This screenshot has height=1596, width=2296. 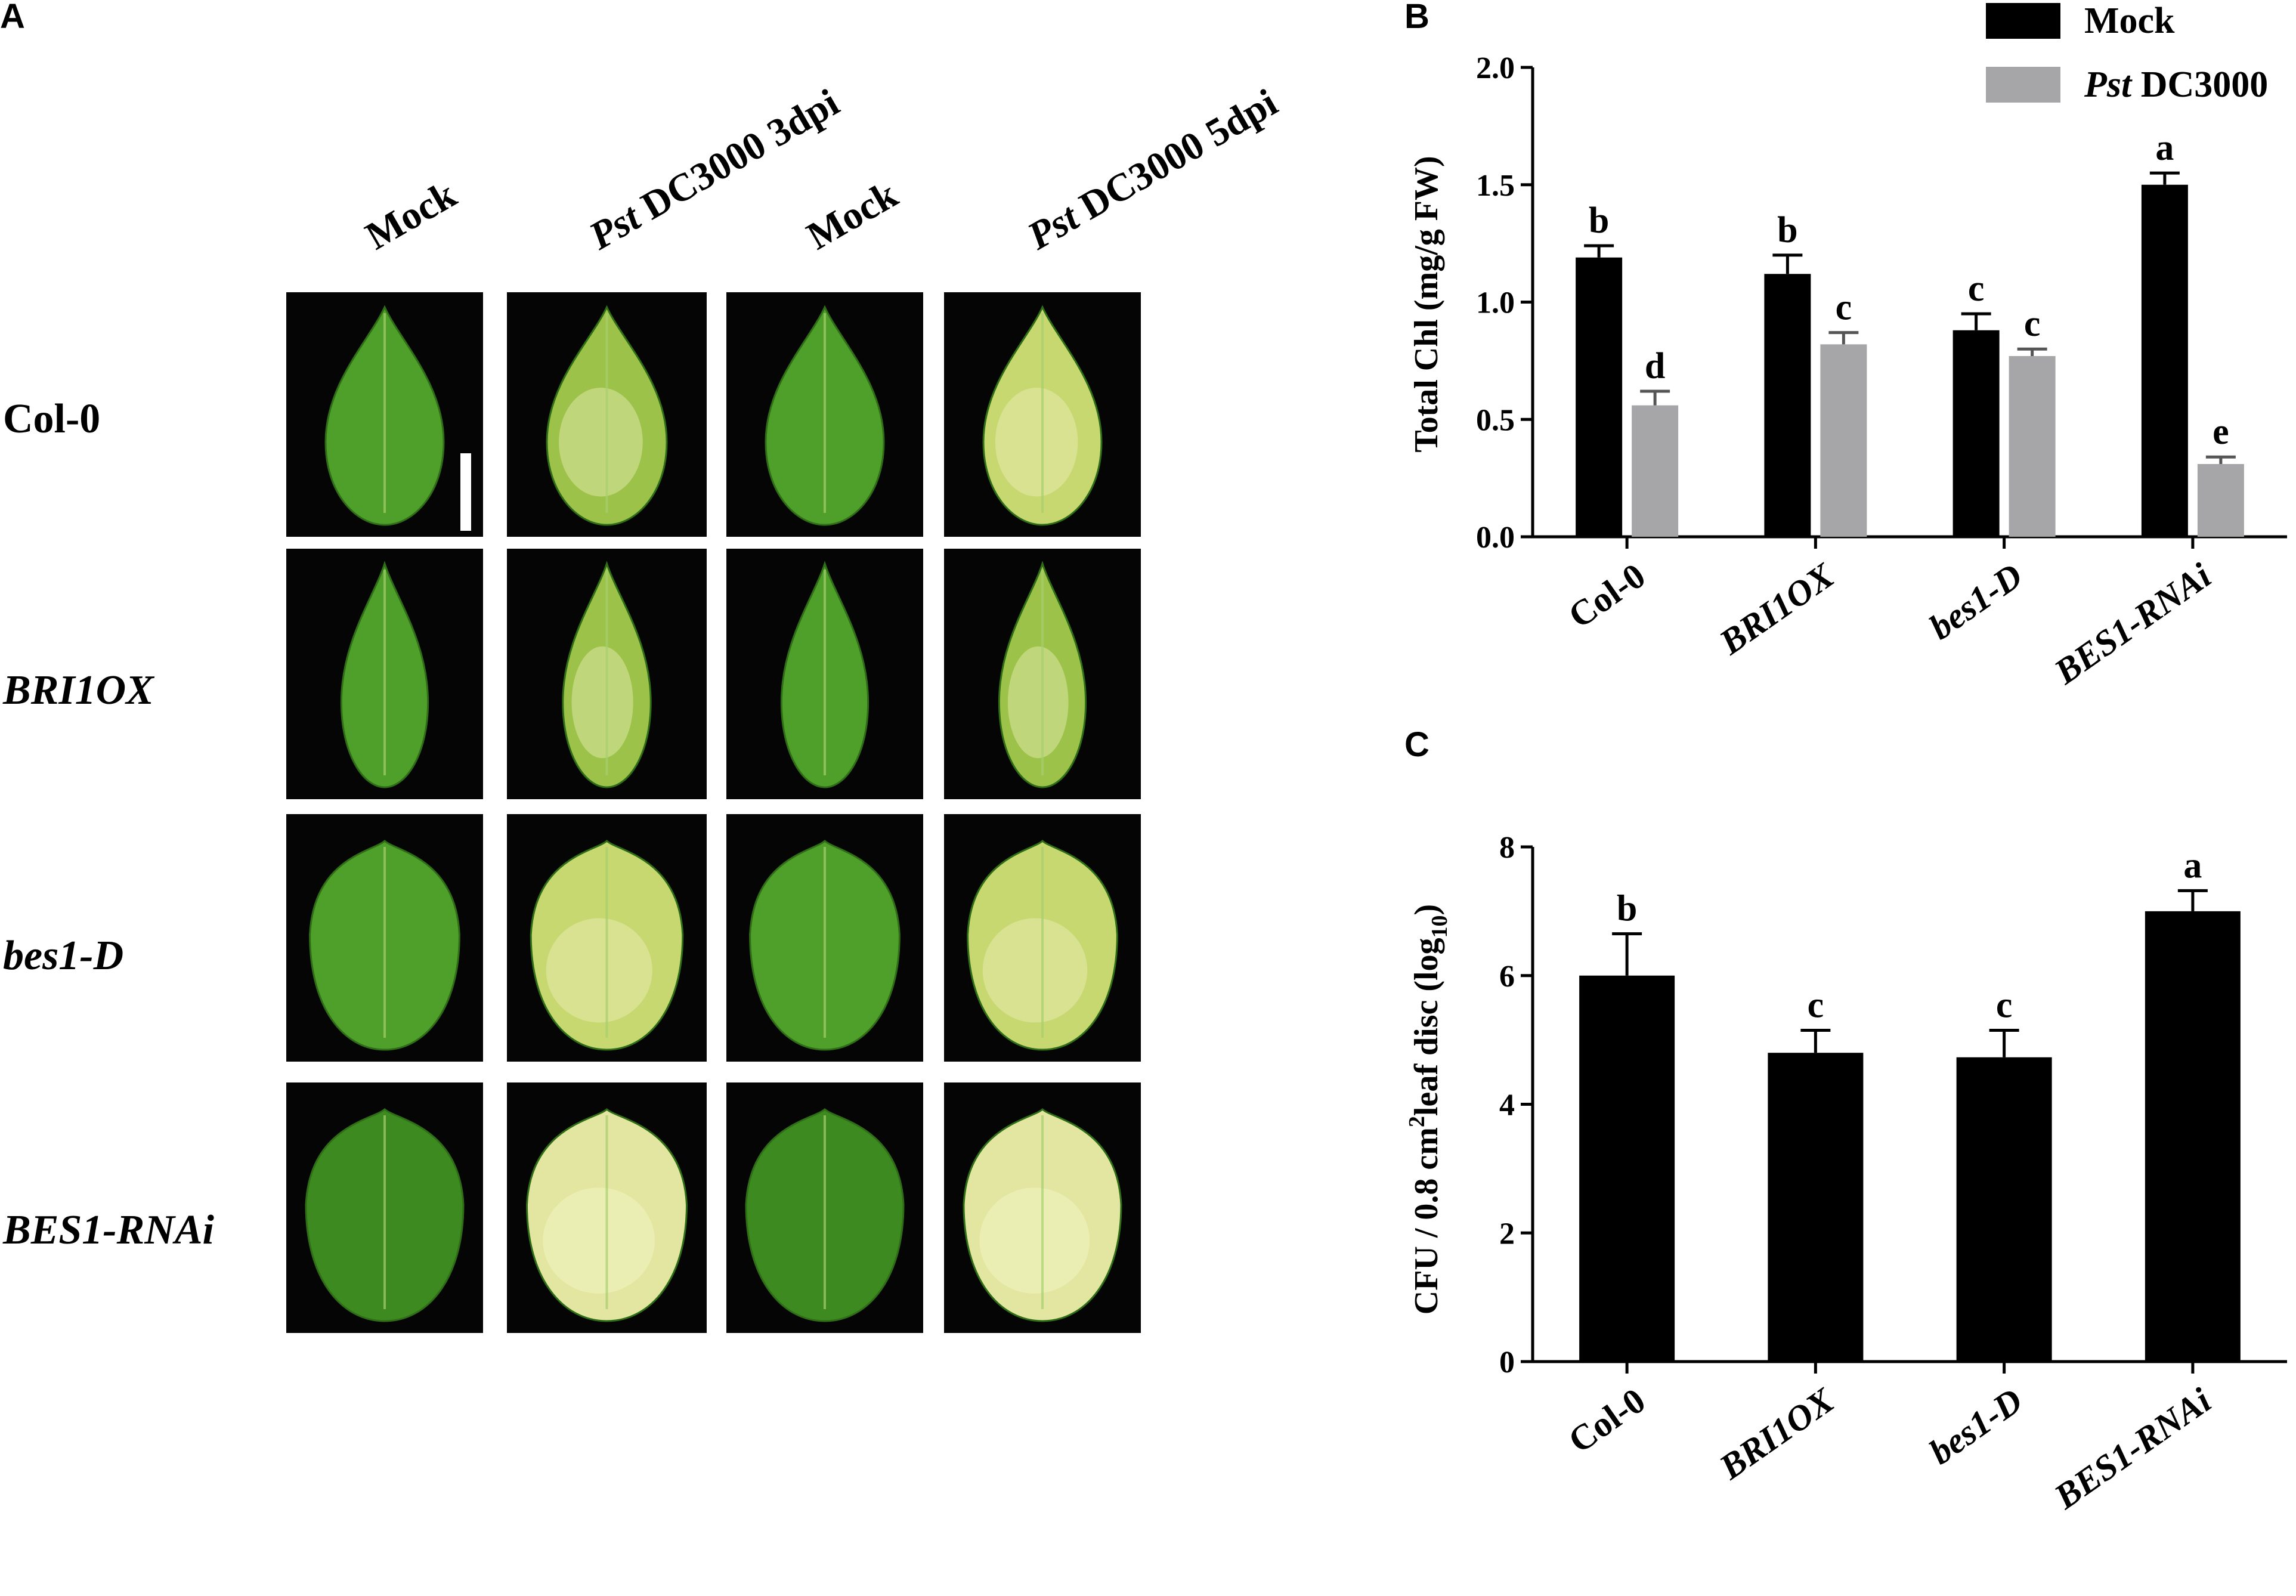 I want to click on y-axis-label: CFU / 0.8 cm2leaf disc (log10), so click(x=1428, y=1109).